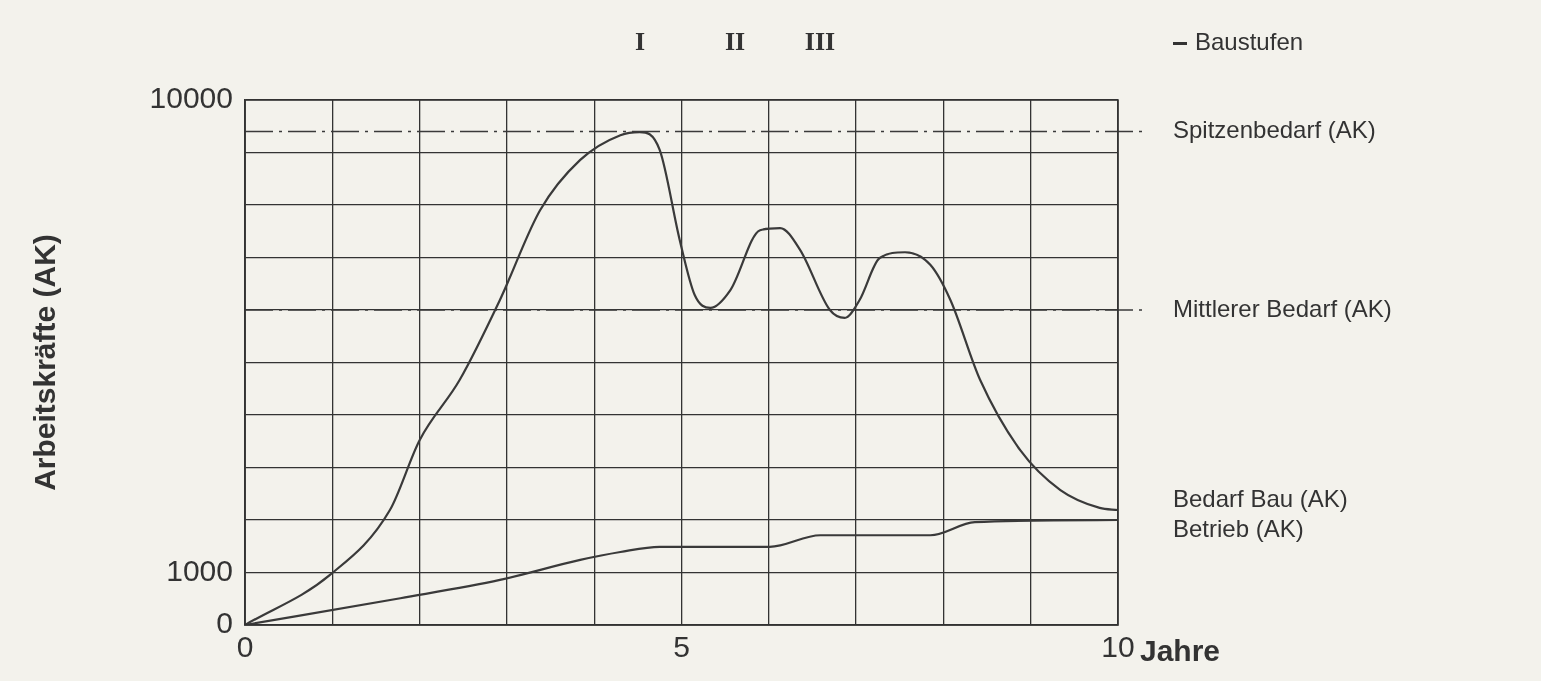  Describe the element at coordinates (1282, 308) in the screenshot. I see `ref-line-label: Mittlerer Bedarf (AK)` at that location.